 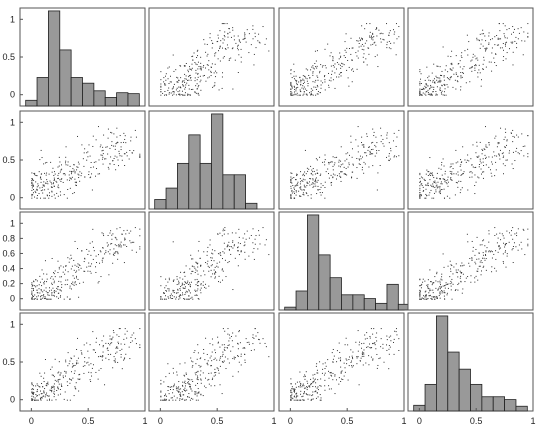 I want to click on hist-bar, so click(x=133, y=100).